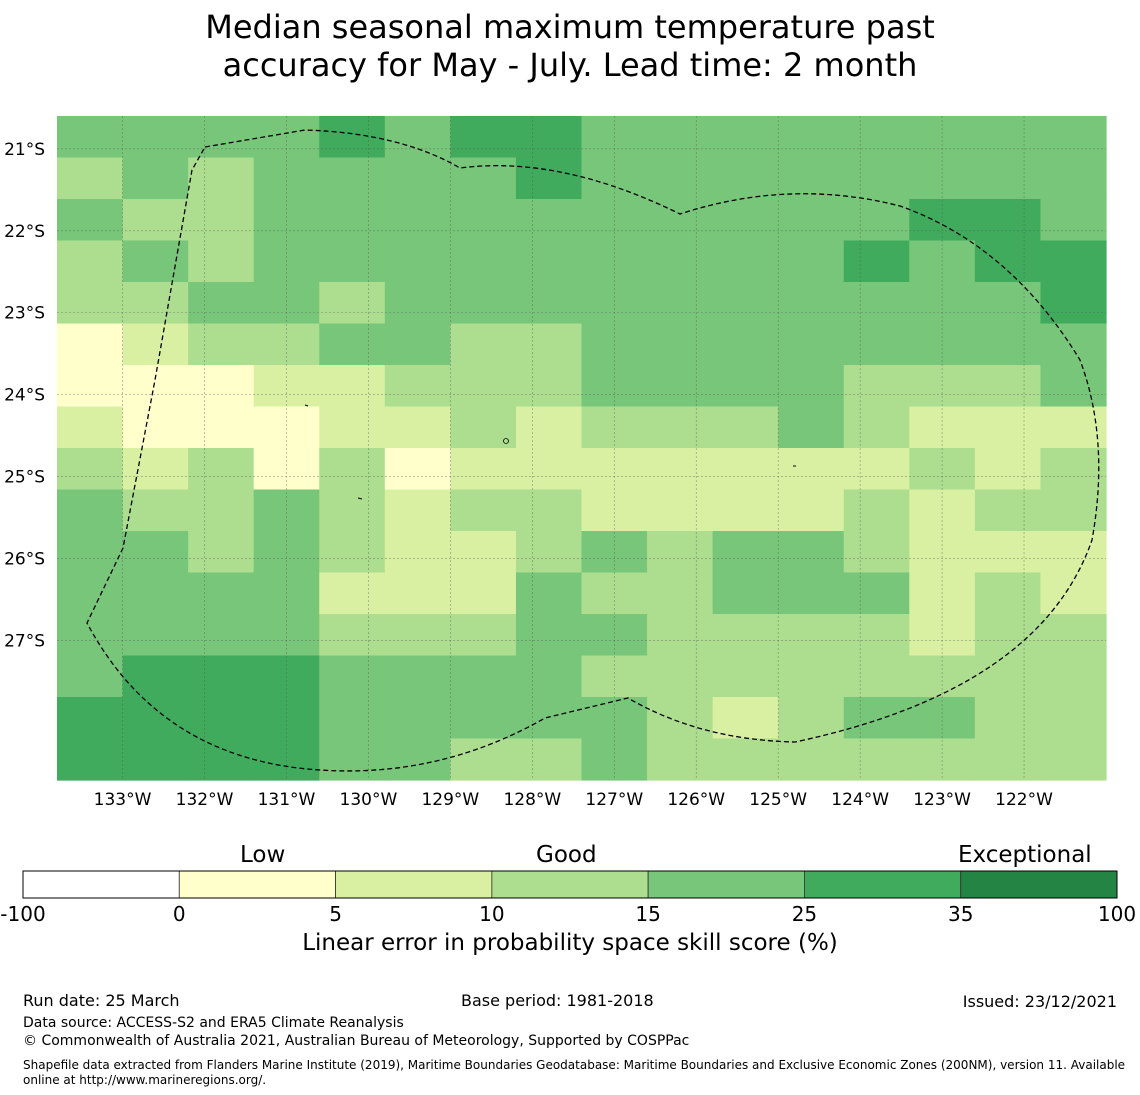 The height and width of the screenshot is (1095, 1140). What do you see at coordinates (614, 800) in the screenshot?
I see `longitude-label: 127°W` at bounding box center [614, 800].